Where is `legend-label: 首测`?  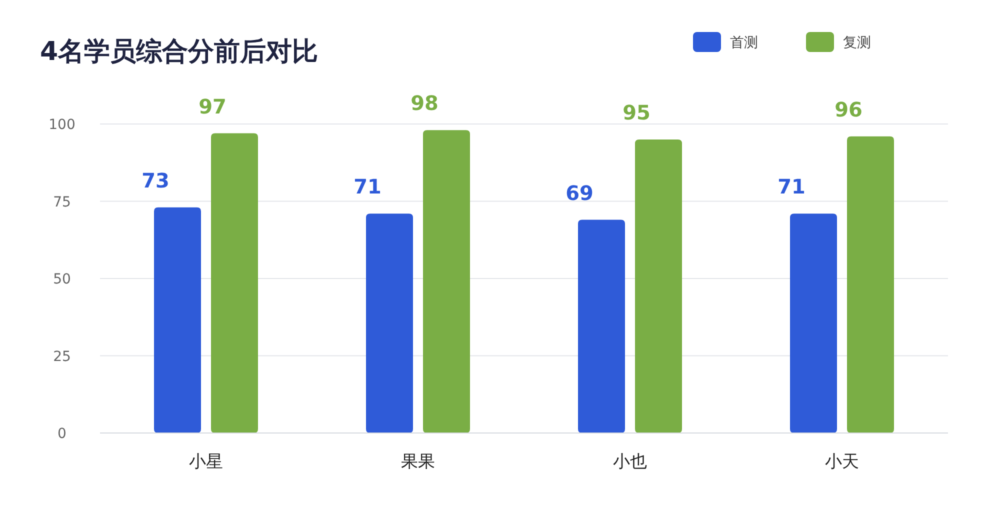
legend-label: 首测 is located at coordinates (744, 43).